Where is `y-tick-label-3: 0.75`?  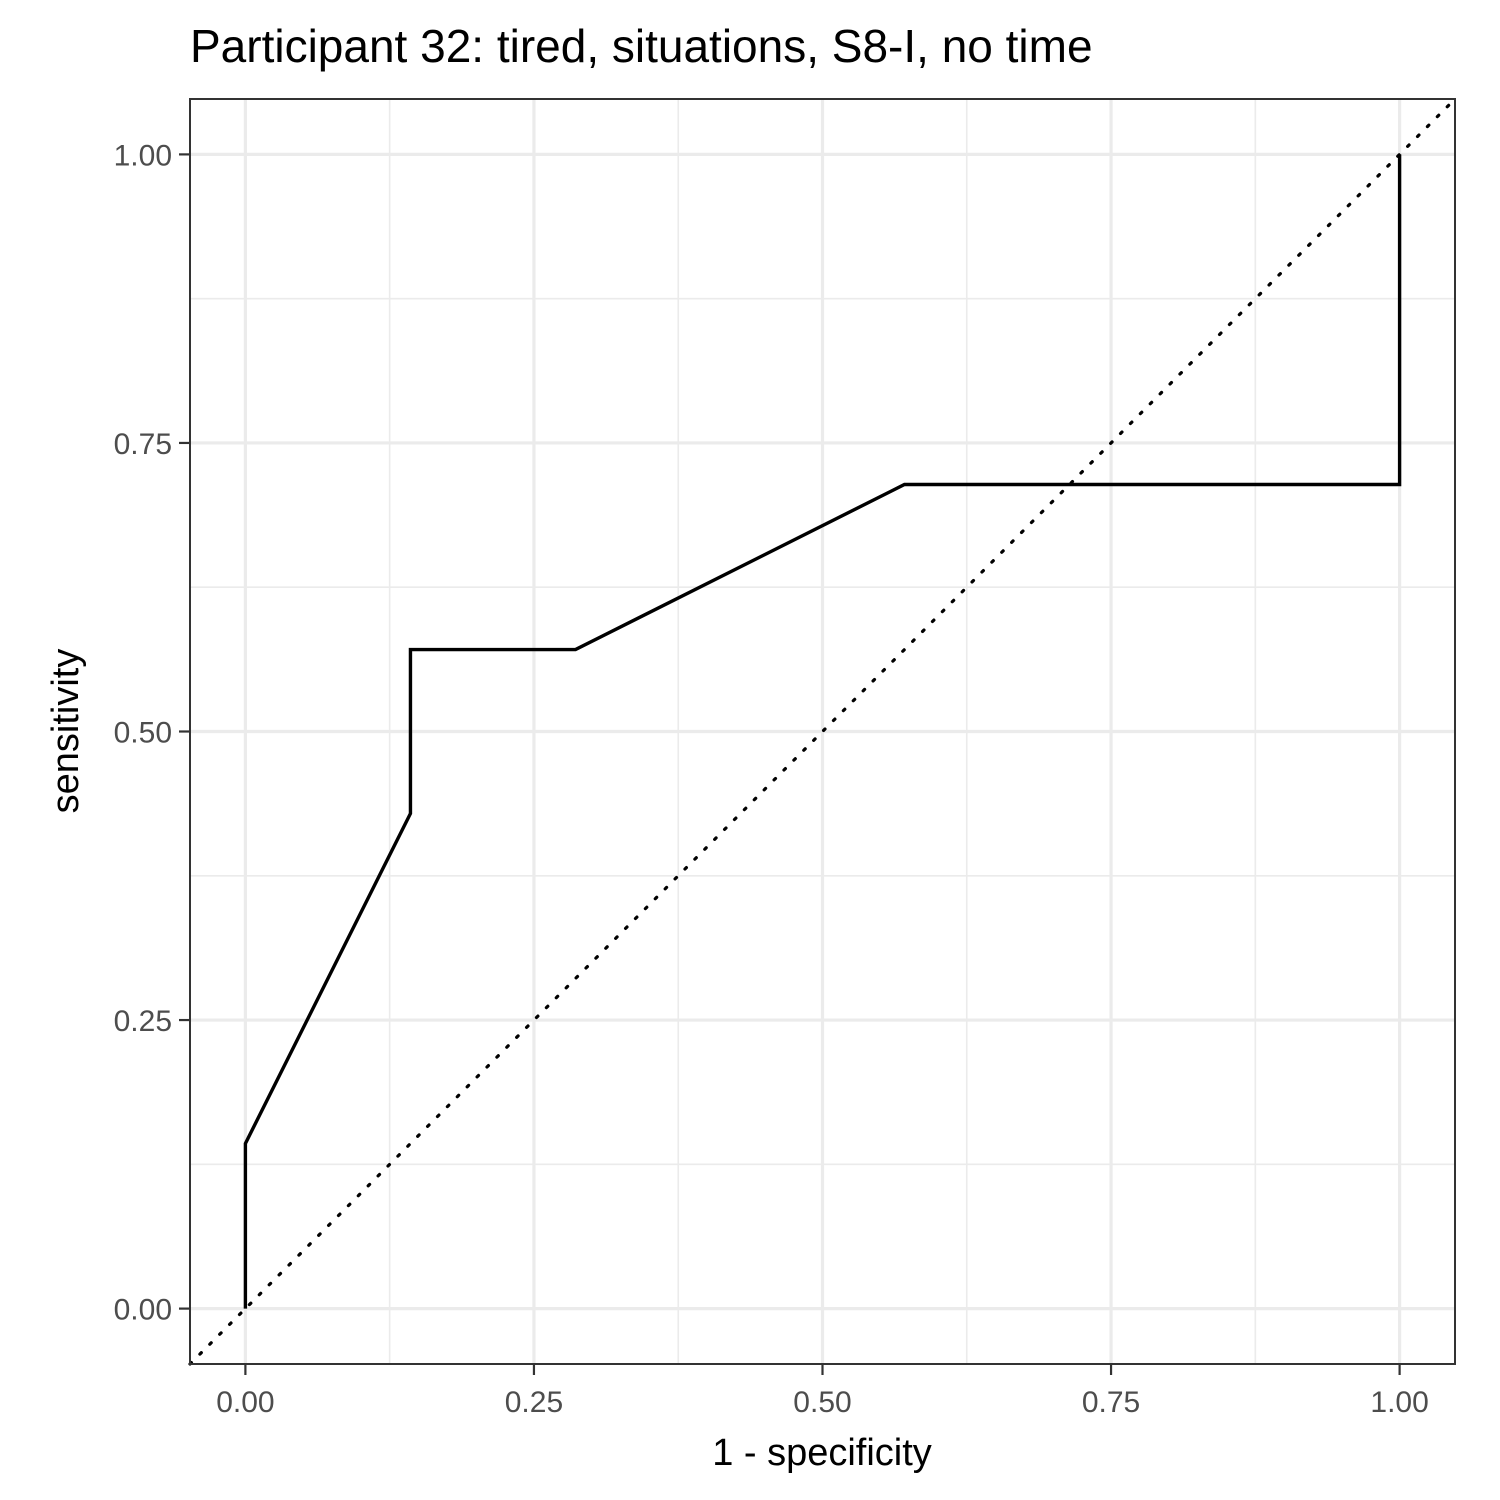
y-tick-label-3: 0.75 is located at coordinates (143, 444).